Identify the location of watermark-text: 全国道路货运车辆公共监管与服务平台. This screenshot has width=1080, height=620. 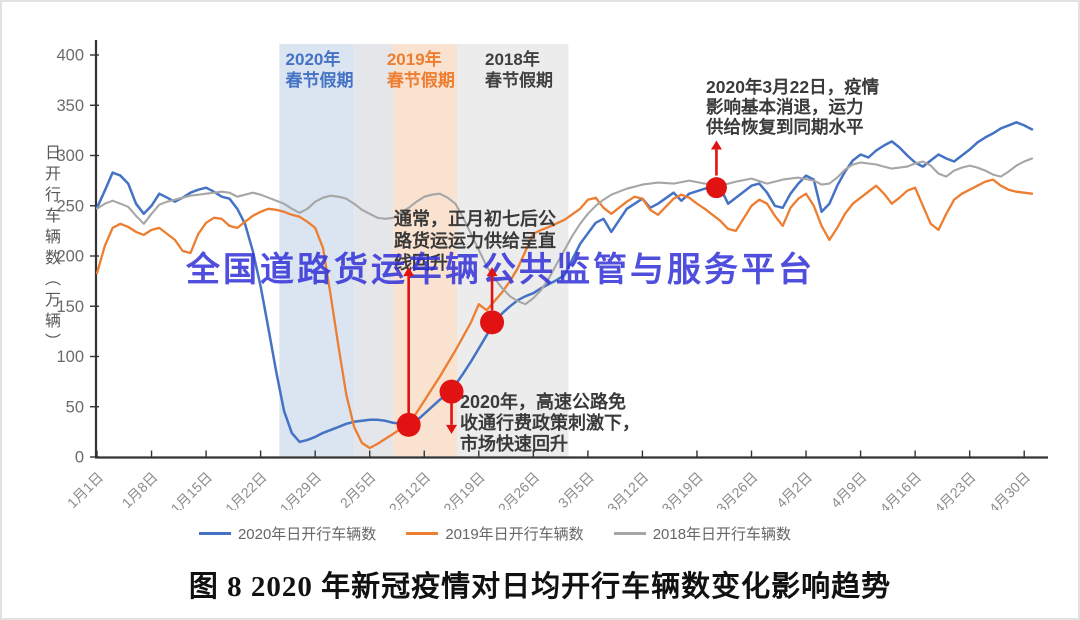
(500, 270).